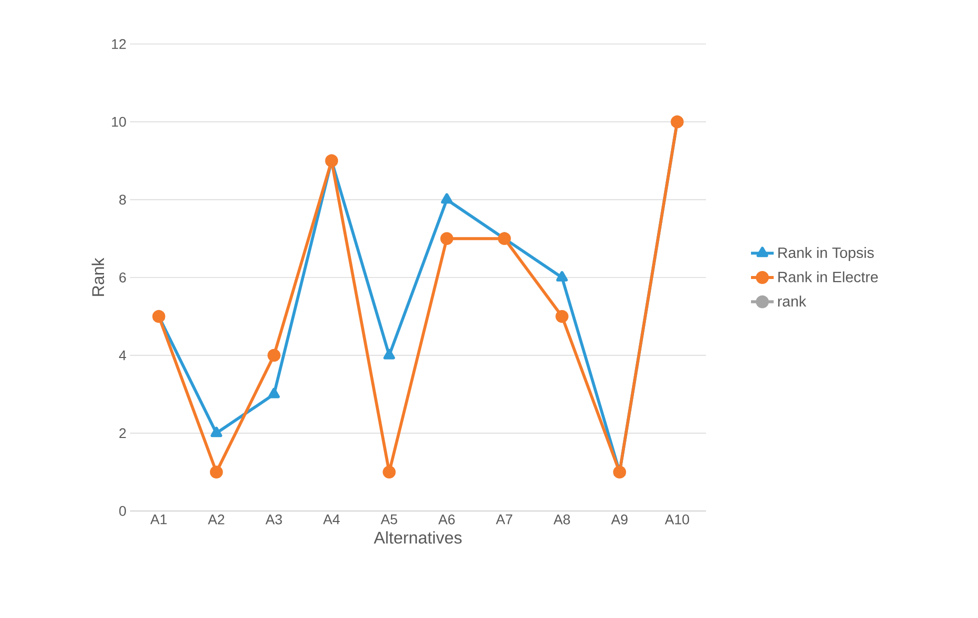 This screenshot has width=978, height=618. Describe the element at coordinates (446, 519) in the screenshot. I see `x-tick-label: A6` at that location.